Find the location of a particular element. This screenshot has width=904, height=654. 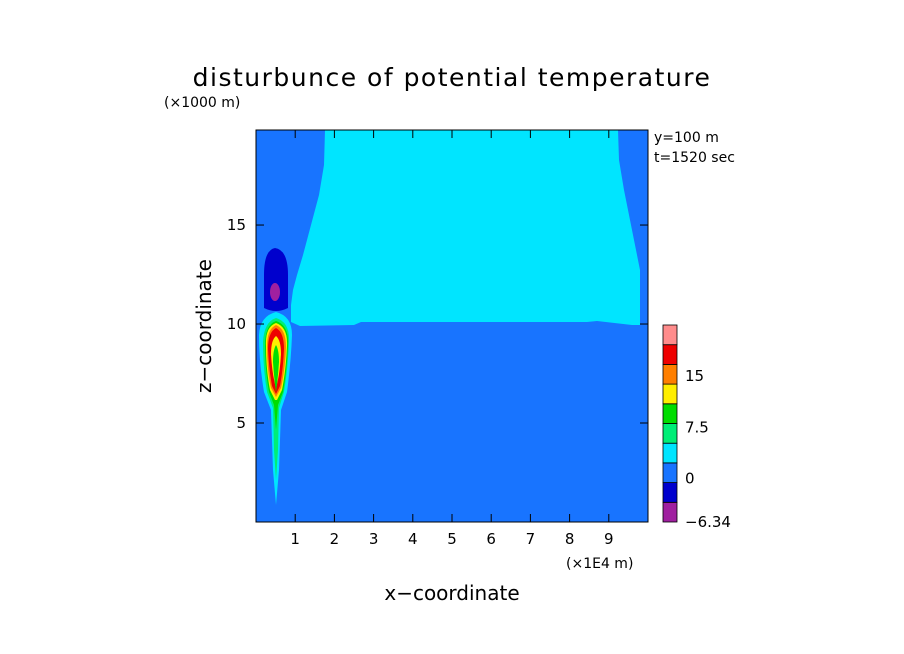

cold-anomaly is located at coordinates (276, 279).